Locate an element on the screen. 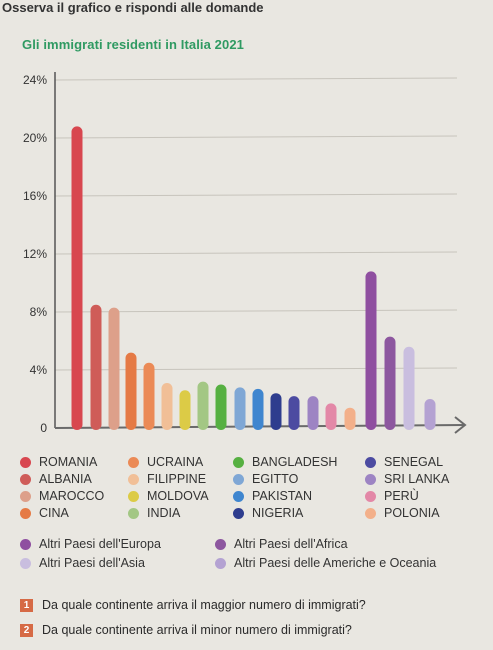  y-tick-label: 0 is located at coordinates (43, 428).